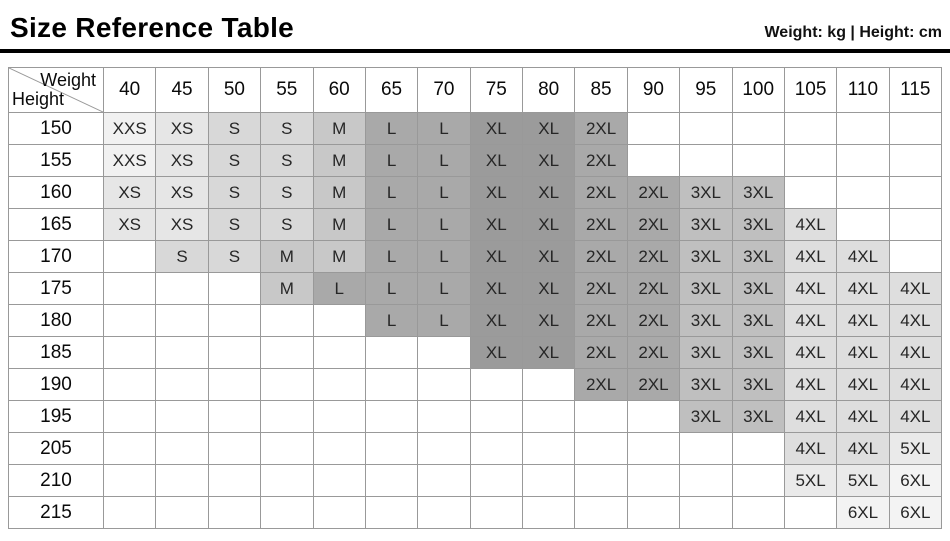  Describe the element at coordinates (475, 352) in the screenshot. I see `table-row: 185 XL XL 2XL 2XL 3XL 3XL 4XL 4XL 4XL` at that location.